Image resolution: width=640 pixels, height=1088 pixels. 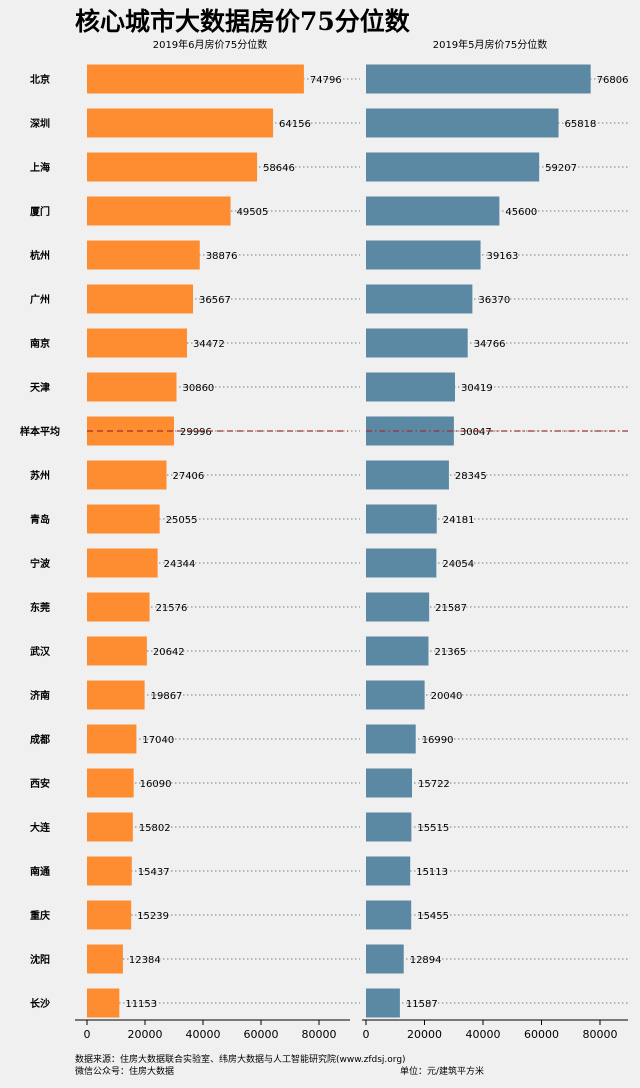 I want to click on june-value-label: 21576, so click(x=172, y=608).